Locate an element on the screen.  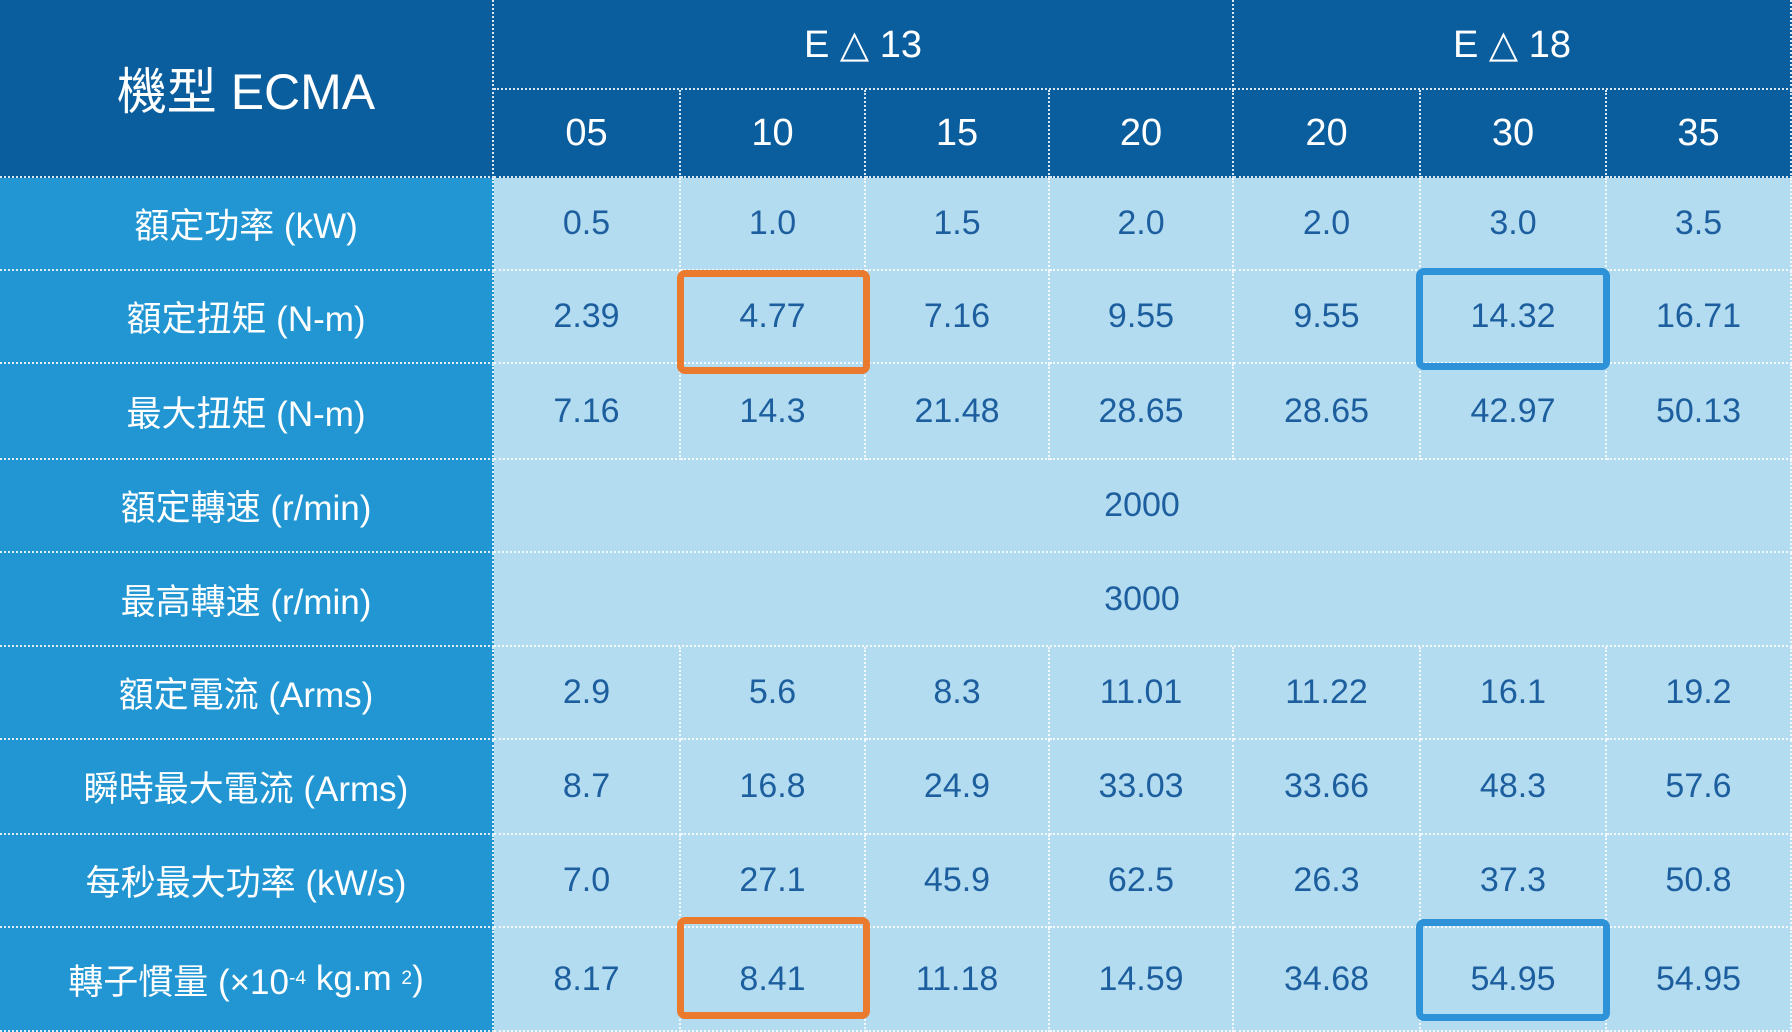
label-part: kg.m is located at coordinates (354, 978).